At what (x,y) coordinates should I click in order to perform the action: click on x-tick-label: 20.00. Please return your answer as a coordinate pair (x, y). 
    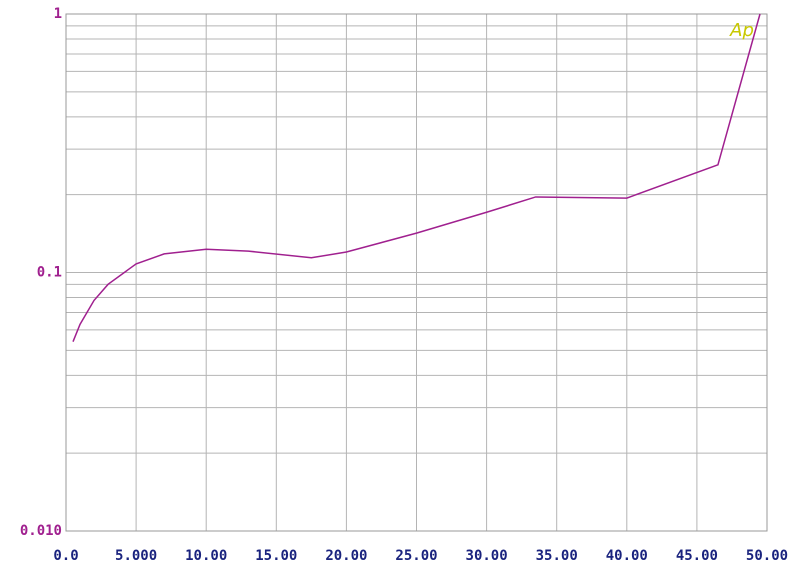
    Looking at the image, I should click on (346, 556).